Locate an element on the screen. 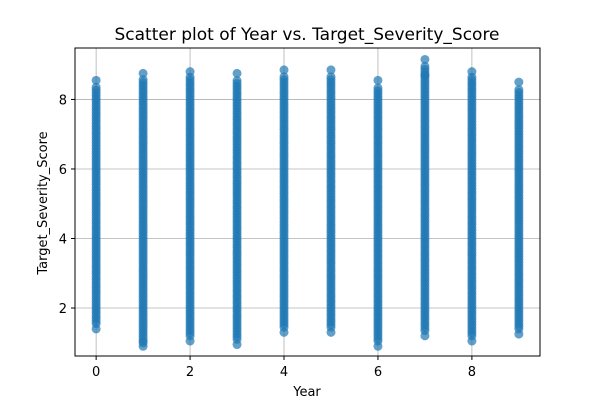  y-tick-label: 2 is located at coordinates (63, 309).